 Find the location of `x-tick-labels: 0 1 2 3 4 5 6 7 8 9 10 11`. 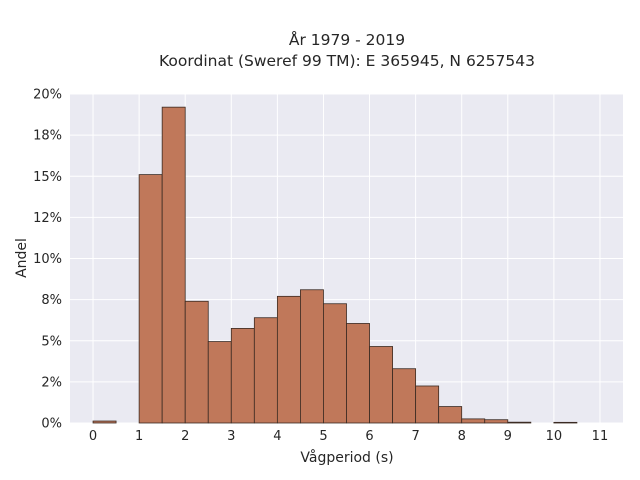

x-tick-labels: 0 1 2 3 4 5 6 7 8 9 10 11 is located at coordinates (348, 436).